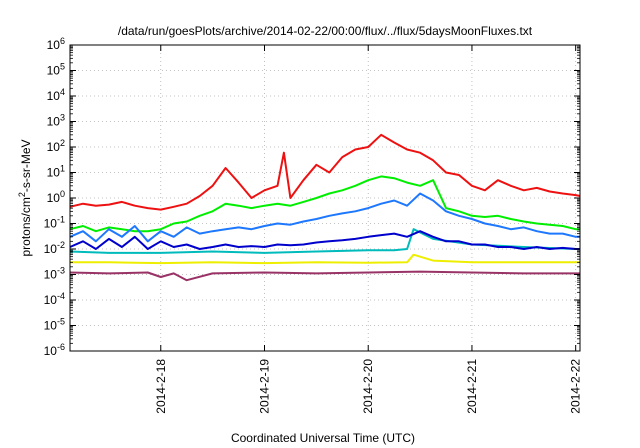 The image size is (640, 448). What do you see at coordinates (61, 296) in the screenshot?
I see `y-tick-label-exponent: -4` at bounding box center [61, 296].